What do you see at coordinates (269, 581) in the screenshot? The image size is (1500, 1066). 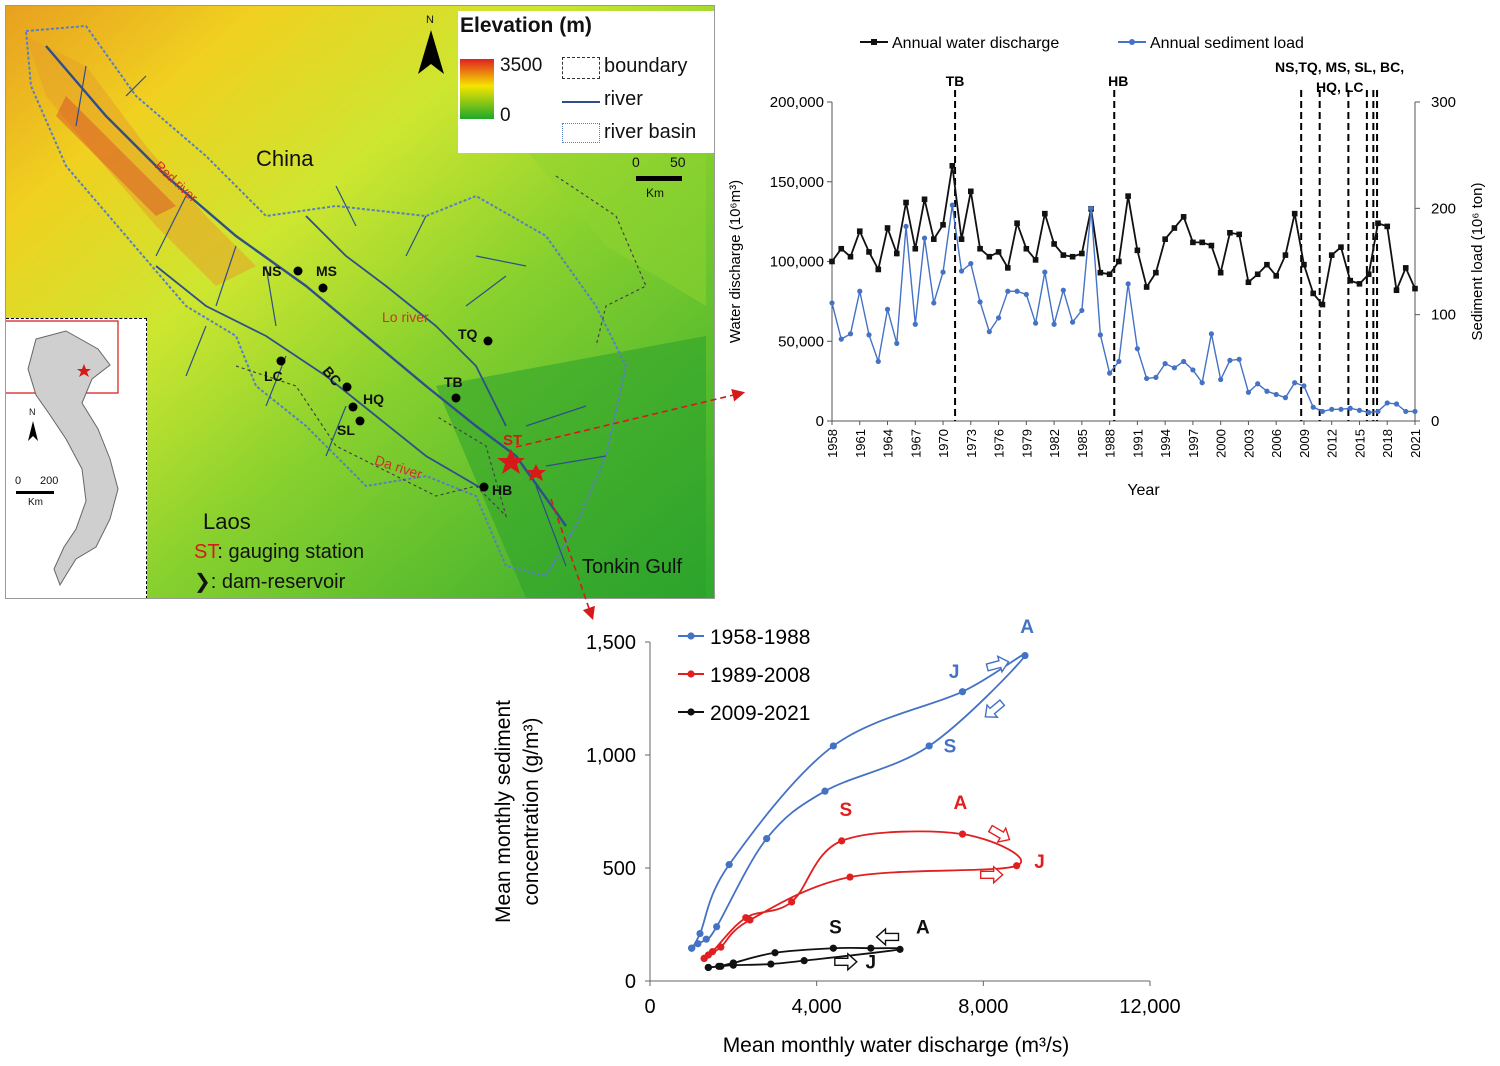 I see `legend-dam-reservoir: ❯: dam-reservoir` at bounding box center [269, 581].